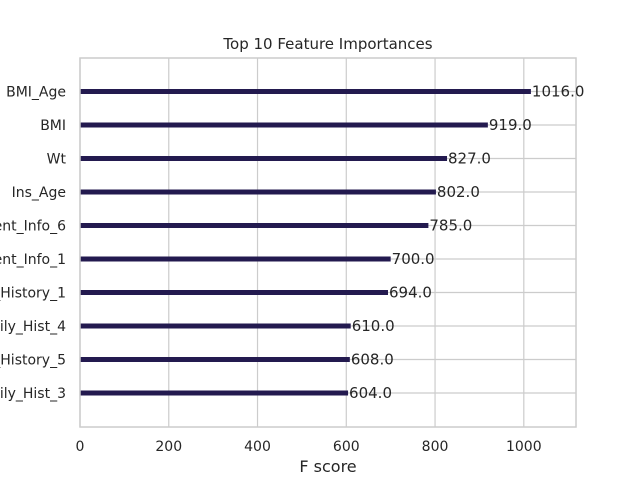  Describe the element at coordinates (257, 447) in the screenshot. I see `x-tick-label: 400` at that location.